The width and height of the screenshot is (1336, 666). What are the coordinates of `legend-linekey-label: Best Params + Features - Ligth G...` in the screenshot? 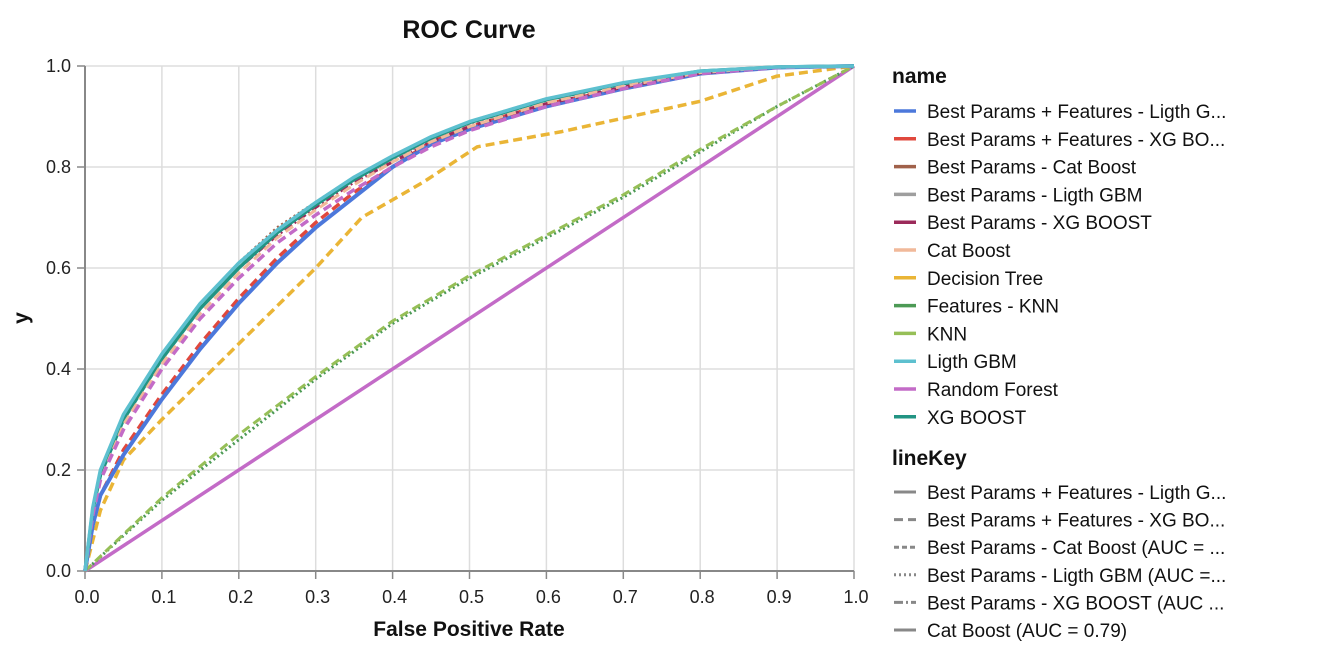 It's located at (1076, 493).